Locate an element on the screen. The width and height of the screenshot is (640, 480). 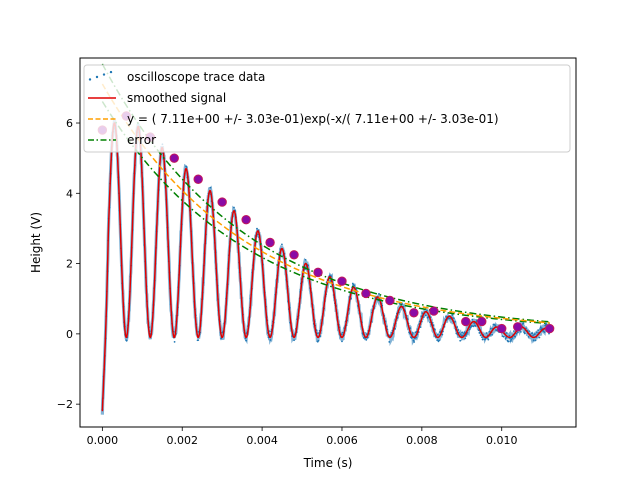
y-tick-label: 0 is located at coordinates (69, 334).